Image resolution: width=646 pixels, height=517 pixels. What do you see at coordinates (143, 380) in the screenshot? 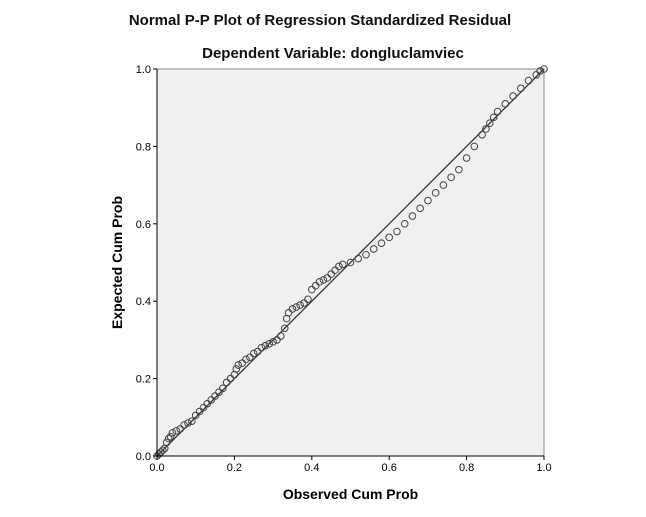
I see `y-tick-label: 0.2` at bounding box center [143, 380].